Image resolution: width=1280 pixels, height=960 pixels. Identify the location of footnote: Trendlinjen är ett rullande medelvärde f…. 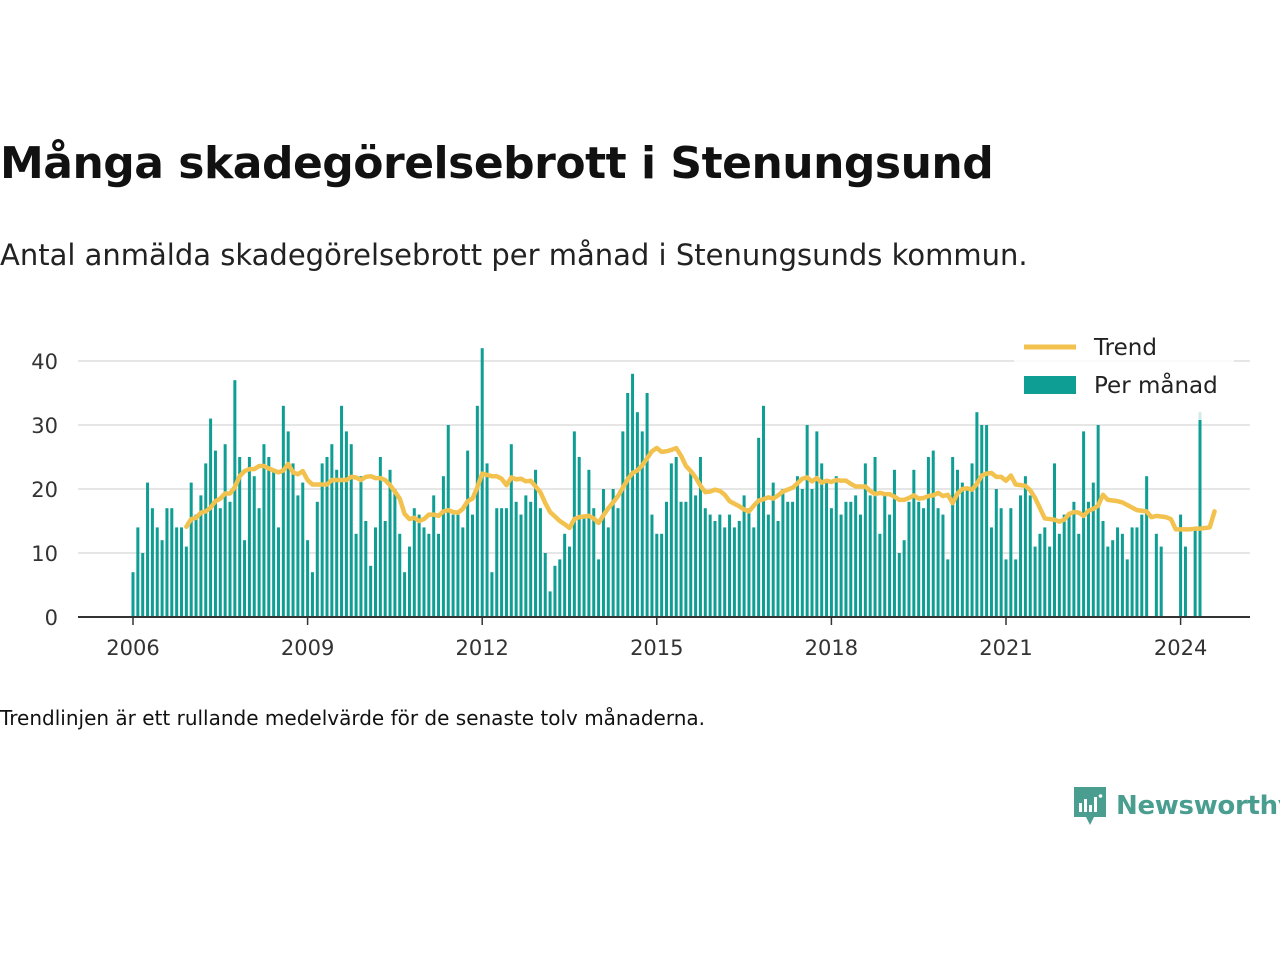
(353, 718).